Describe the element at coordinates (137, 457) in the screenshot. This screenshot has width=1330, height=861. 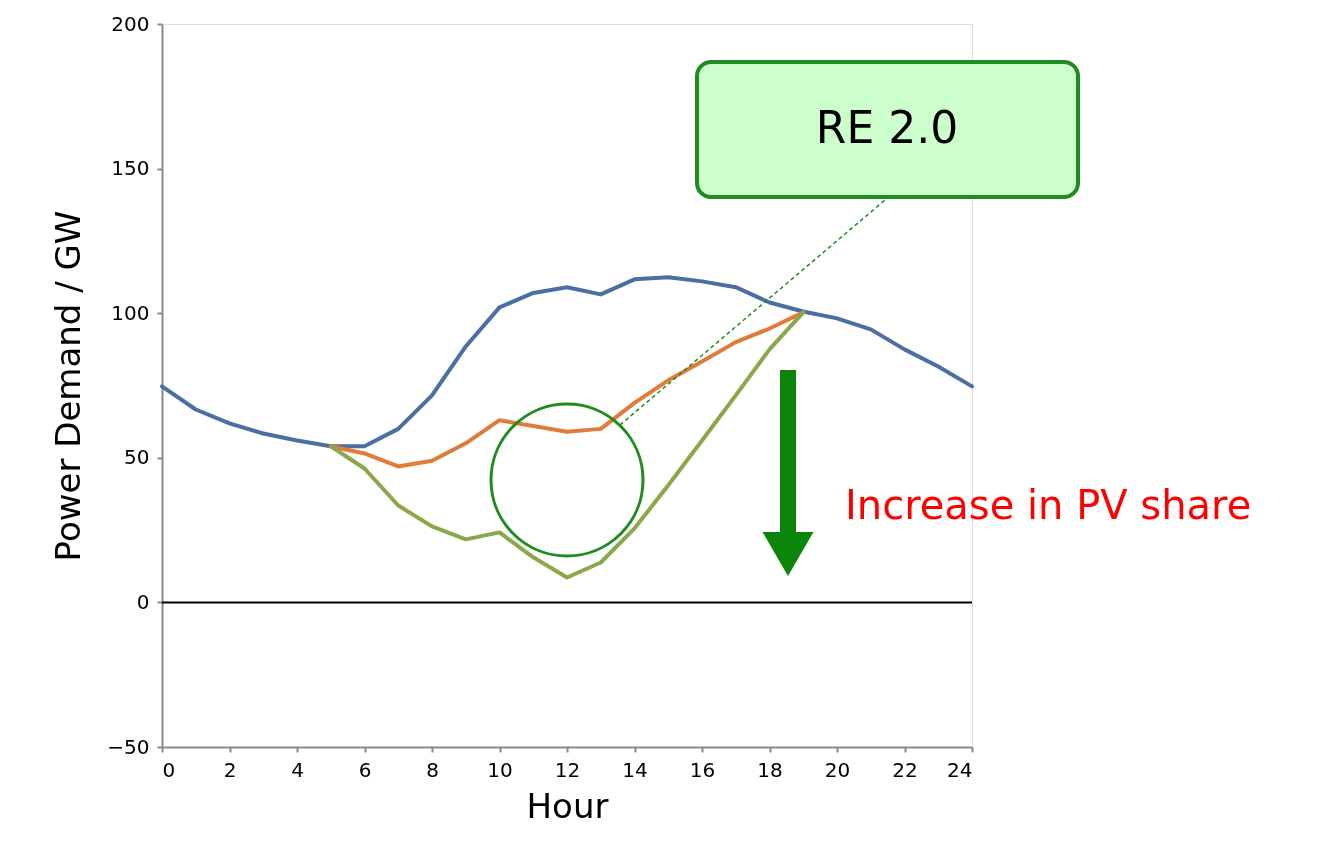
I see `y-tick-label: 50` at that location.